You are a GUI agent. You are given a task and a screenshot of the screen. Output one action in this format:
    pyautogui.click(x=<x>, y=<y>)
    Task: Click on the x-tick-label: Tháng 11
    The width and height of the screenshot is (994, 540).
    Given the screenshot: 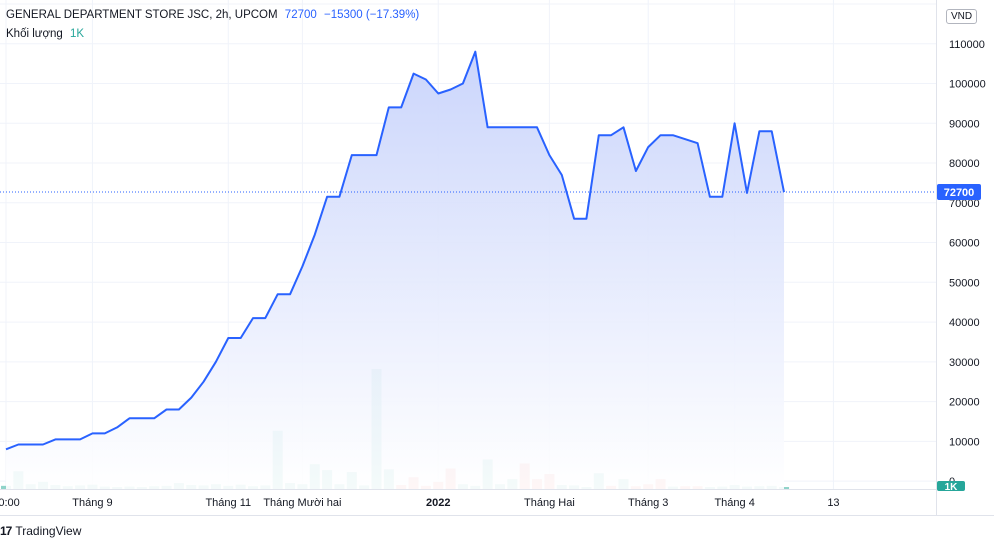 What is the action you would take?
    pyautogui.click(x=228, y=503)
    